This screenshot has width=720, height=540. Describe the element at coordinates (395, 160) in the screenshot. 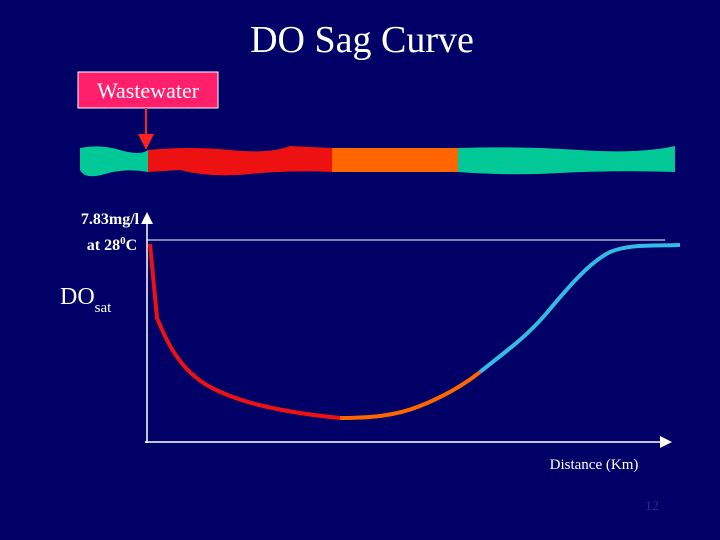

I see `river-recovering` at that location.